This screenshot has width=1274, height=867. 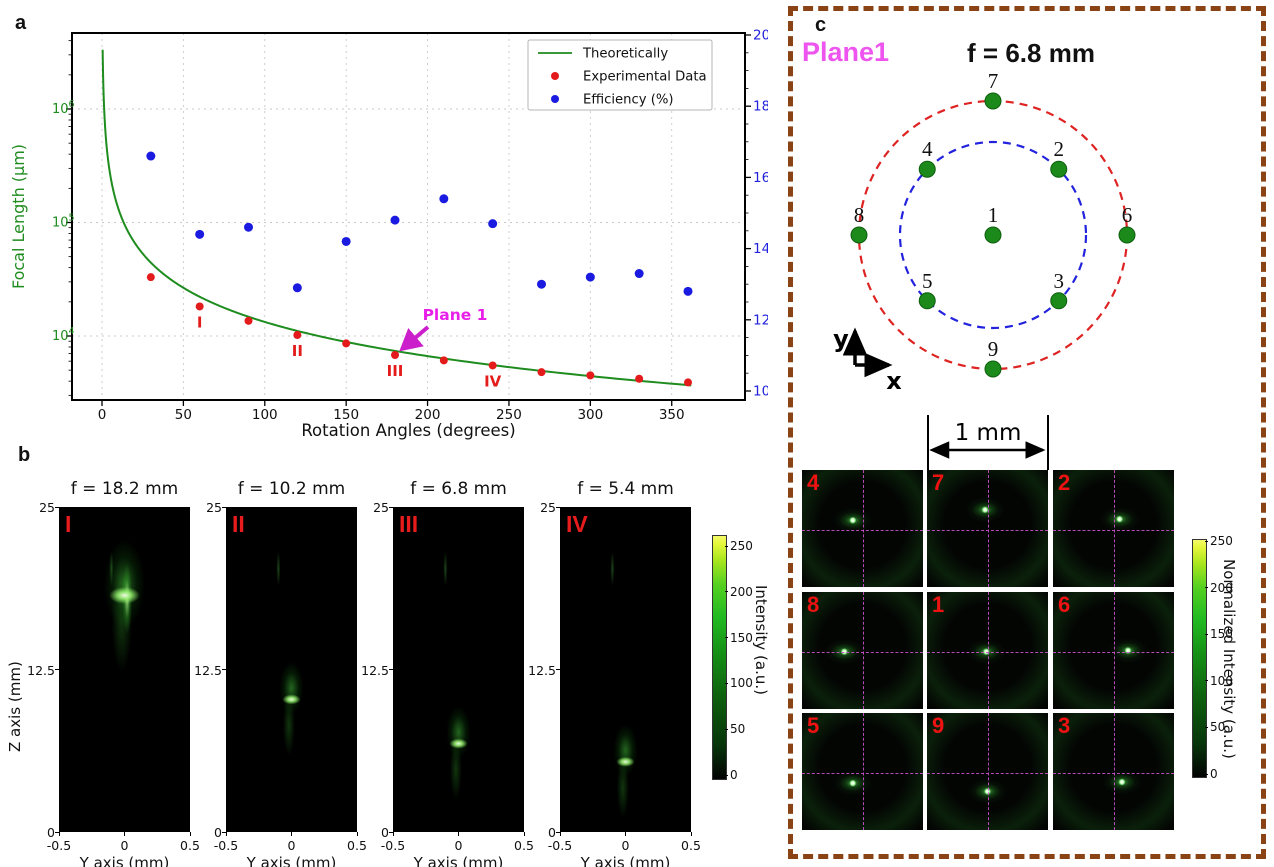 What do you see at coordinates (760, 320) in the screenshot?
I see `svg-text: 12` at bounding box center [760, 320].